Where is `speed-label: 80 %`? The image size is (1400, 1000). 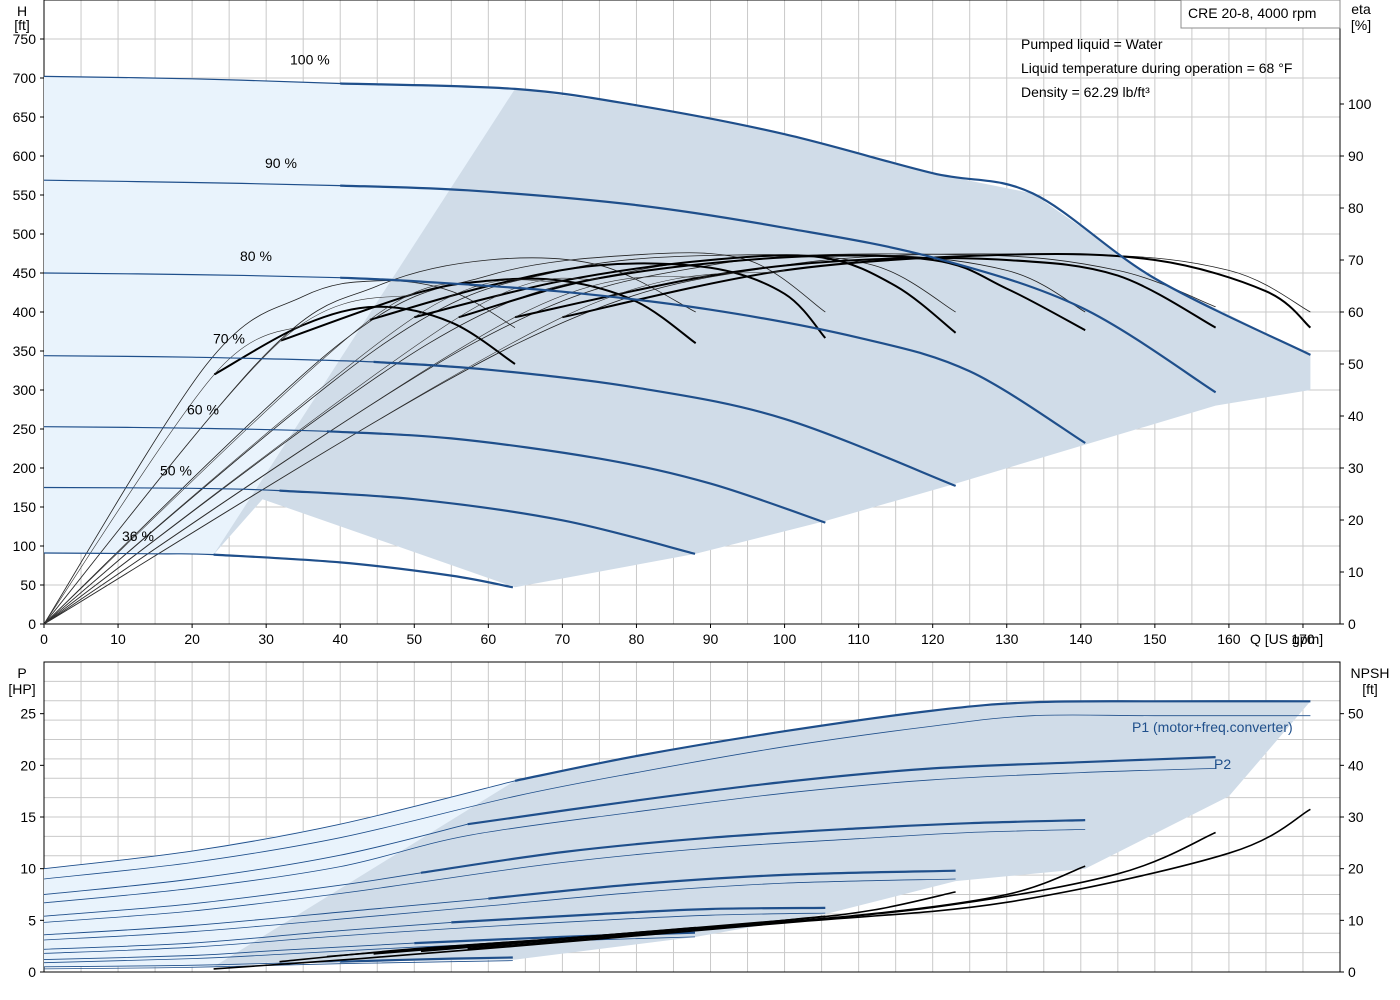 speed-label: 80 % is located at coordinates (256, 256).